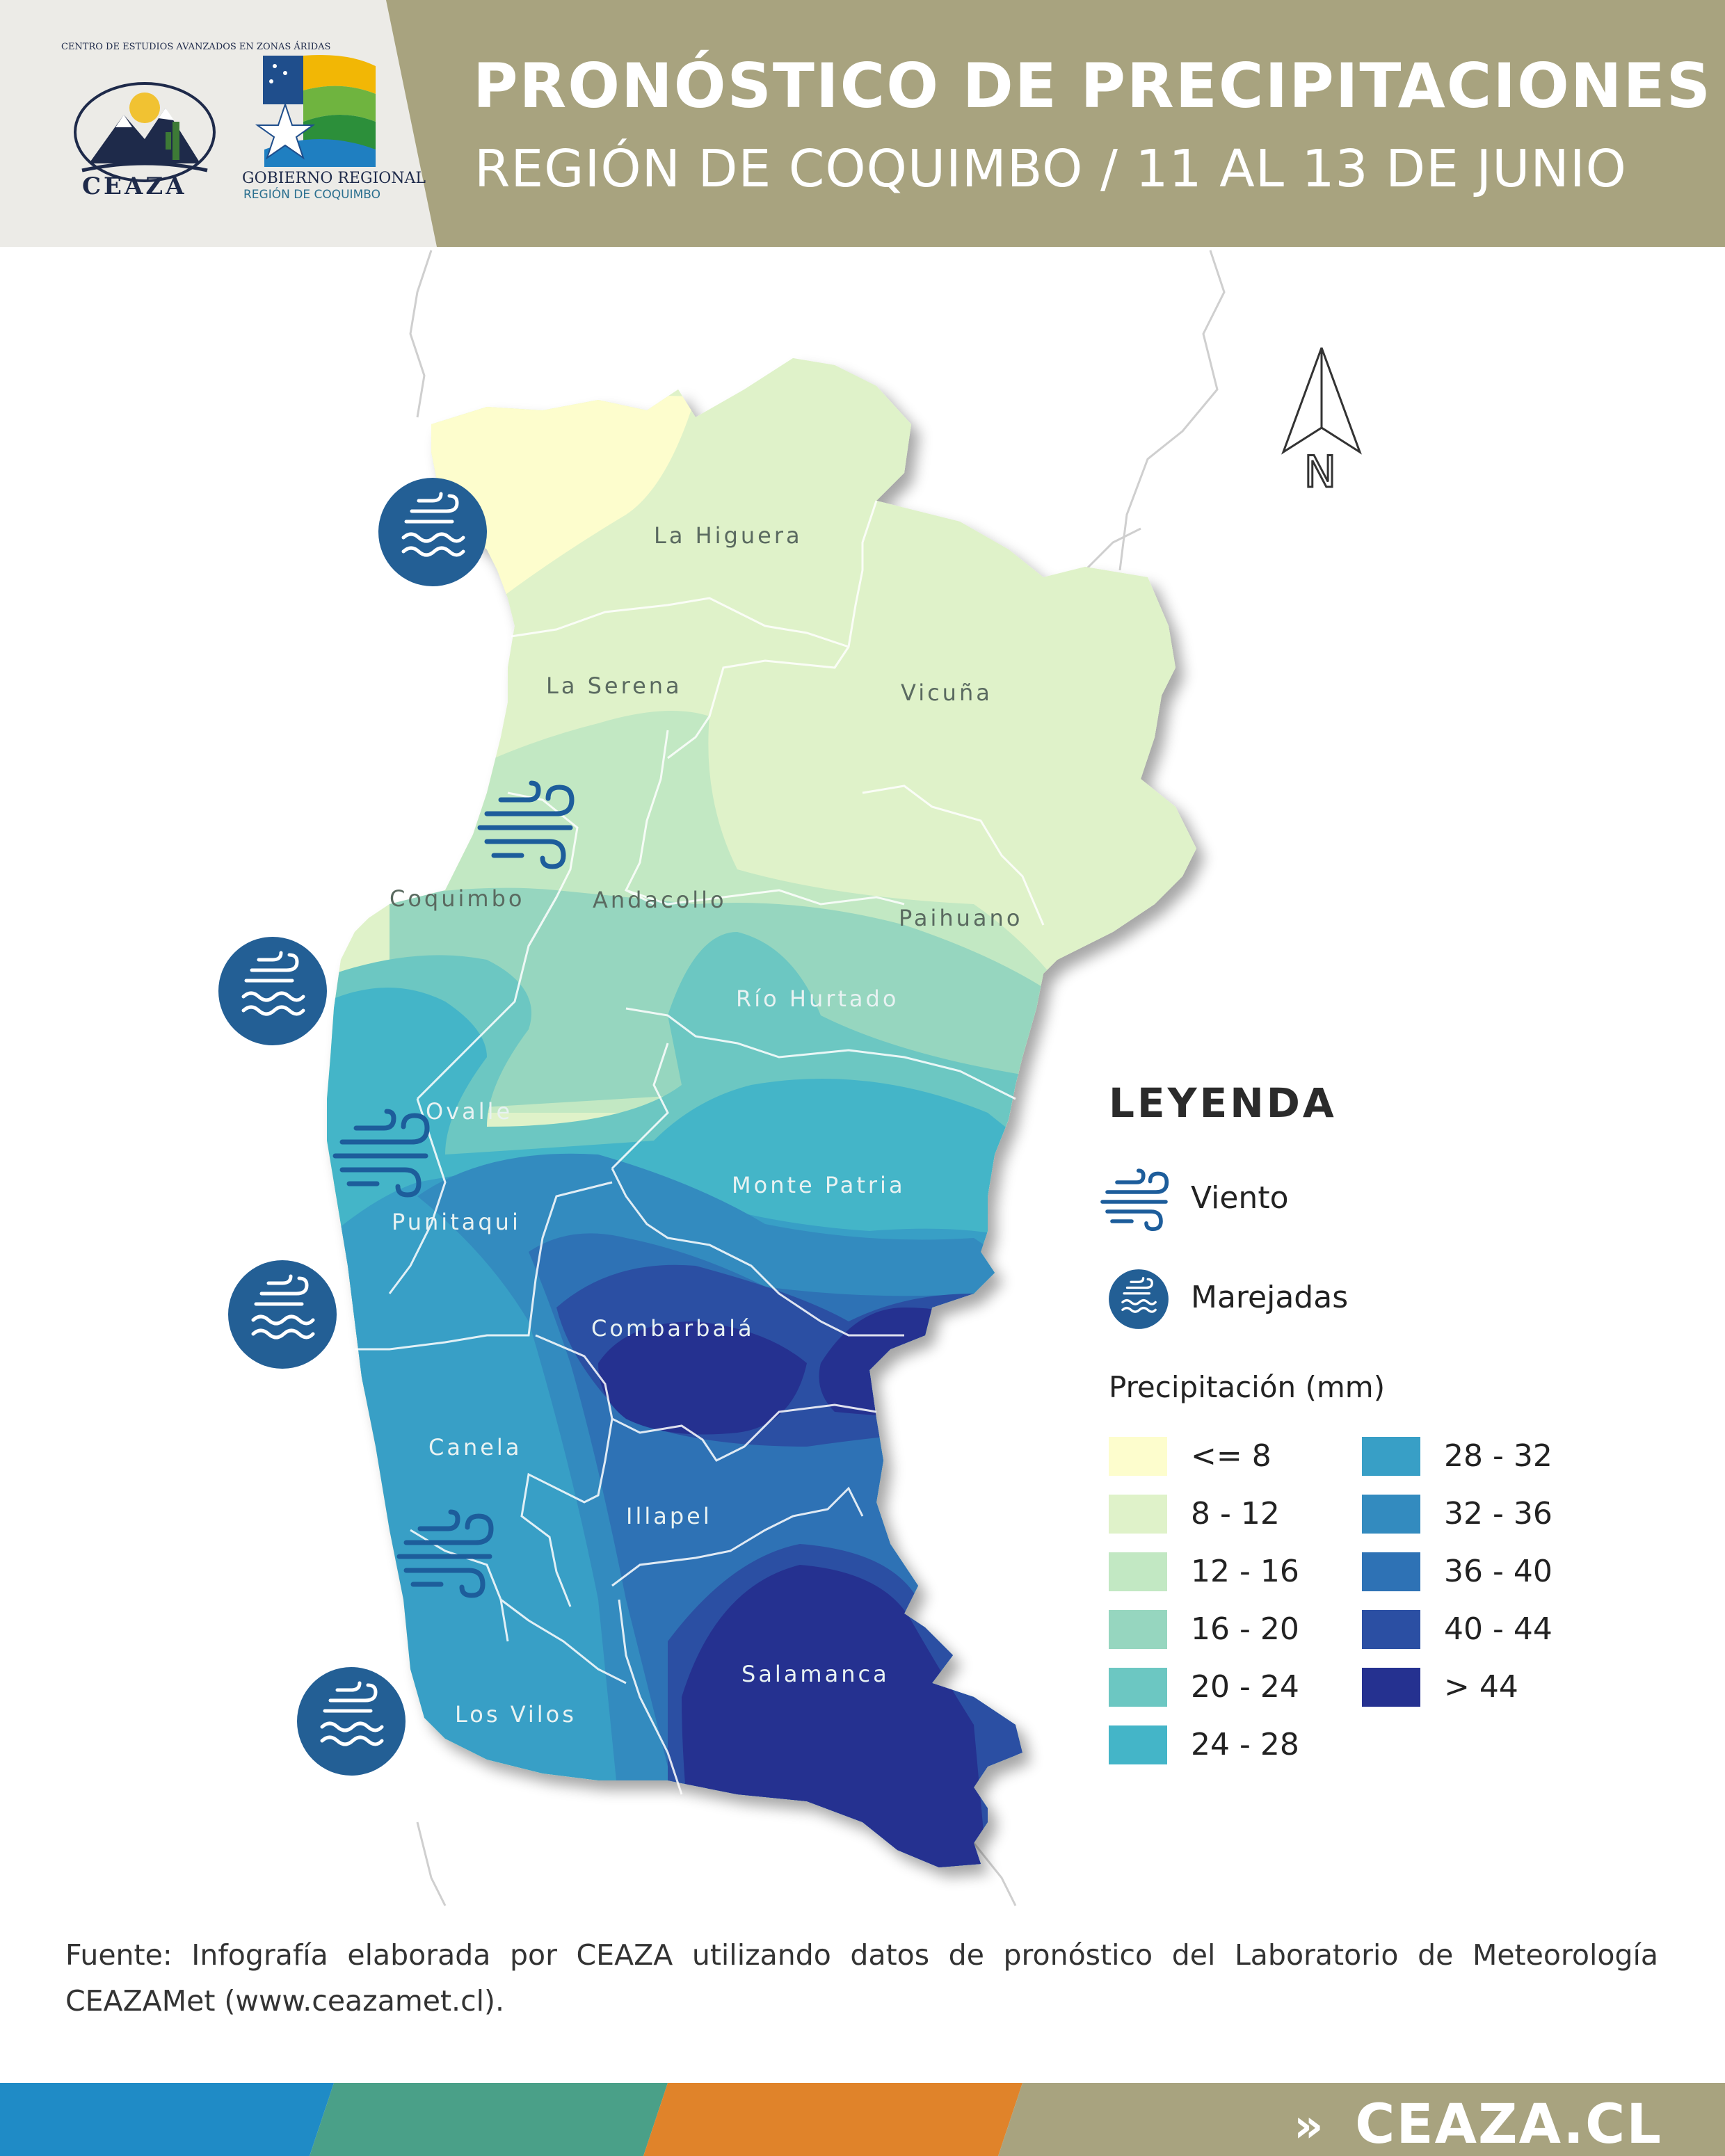 This screenshot has height=2156, width=1725. I want to click on gore-logo-sub: REGIÓN DE COQUIMBO, so click(311, 195).